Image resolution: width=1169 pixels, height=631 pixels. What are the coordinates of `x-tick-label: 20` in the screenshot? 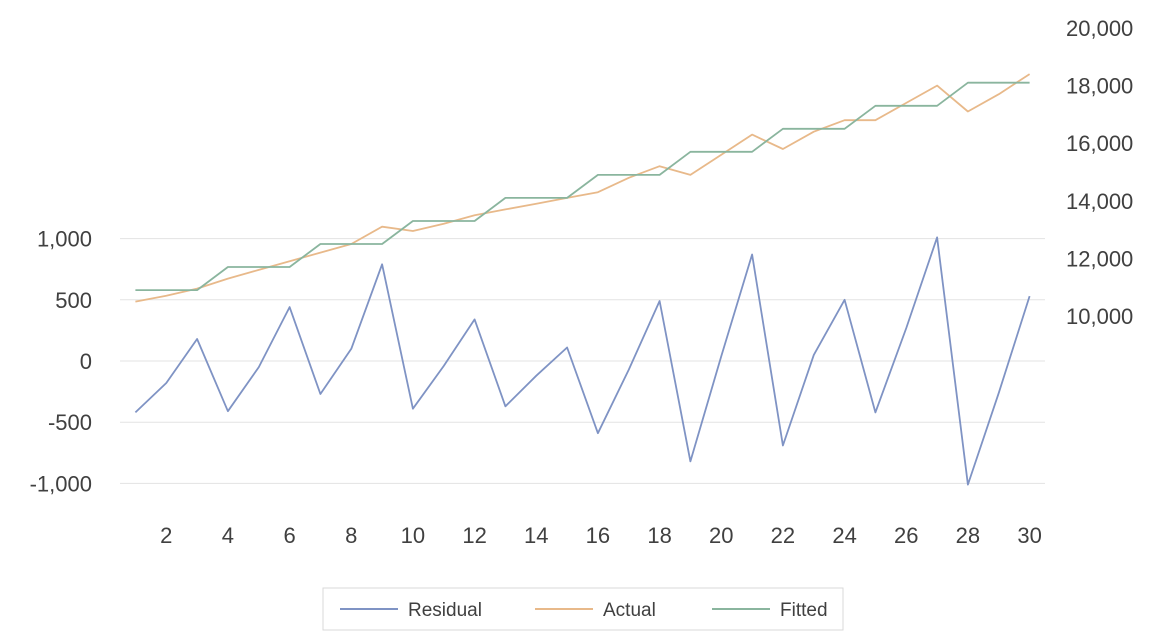 It's located at (721, 535).